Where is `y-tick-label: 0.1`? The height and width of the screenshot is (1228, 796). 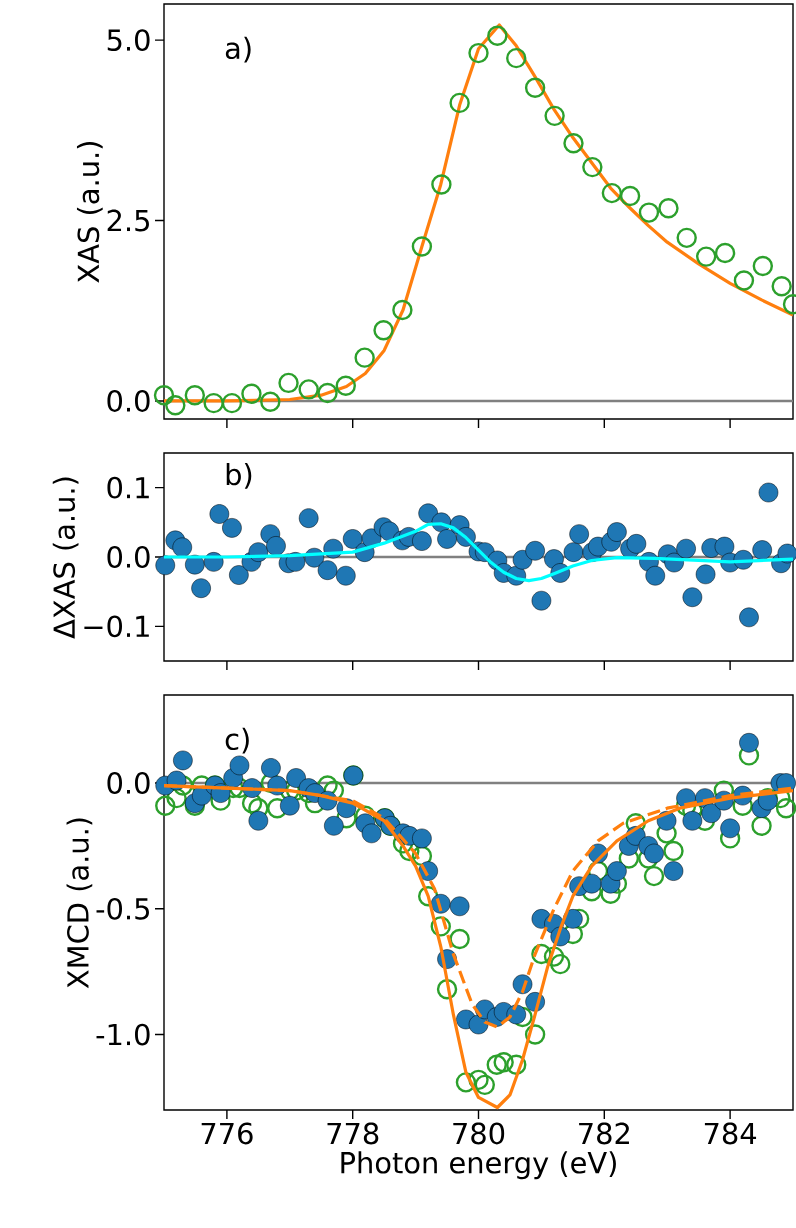
y-tick-label: 0.1 is located at coordinates (128, 487).